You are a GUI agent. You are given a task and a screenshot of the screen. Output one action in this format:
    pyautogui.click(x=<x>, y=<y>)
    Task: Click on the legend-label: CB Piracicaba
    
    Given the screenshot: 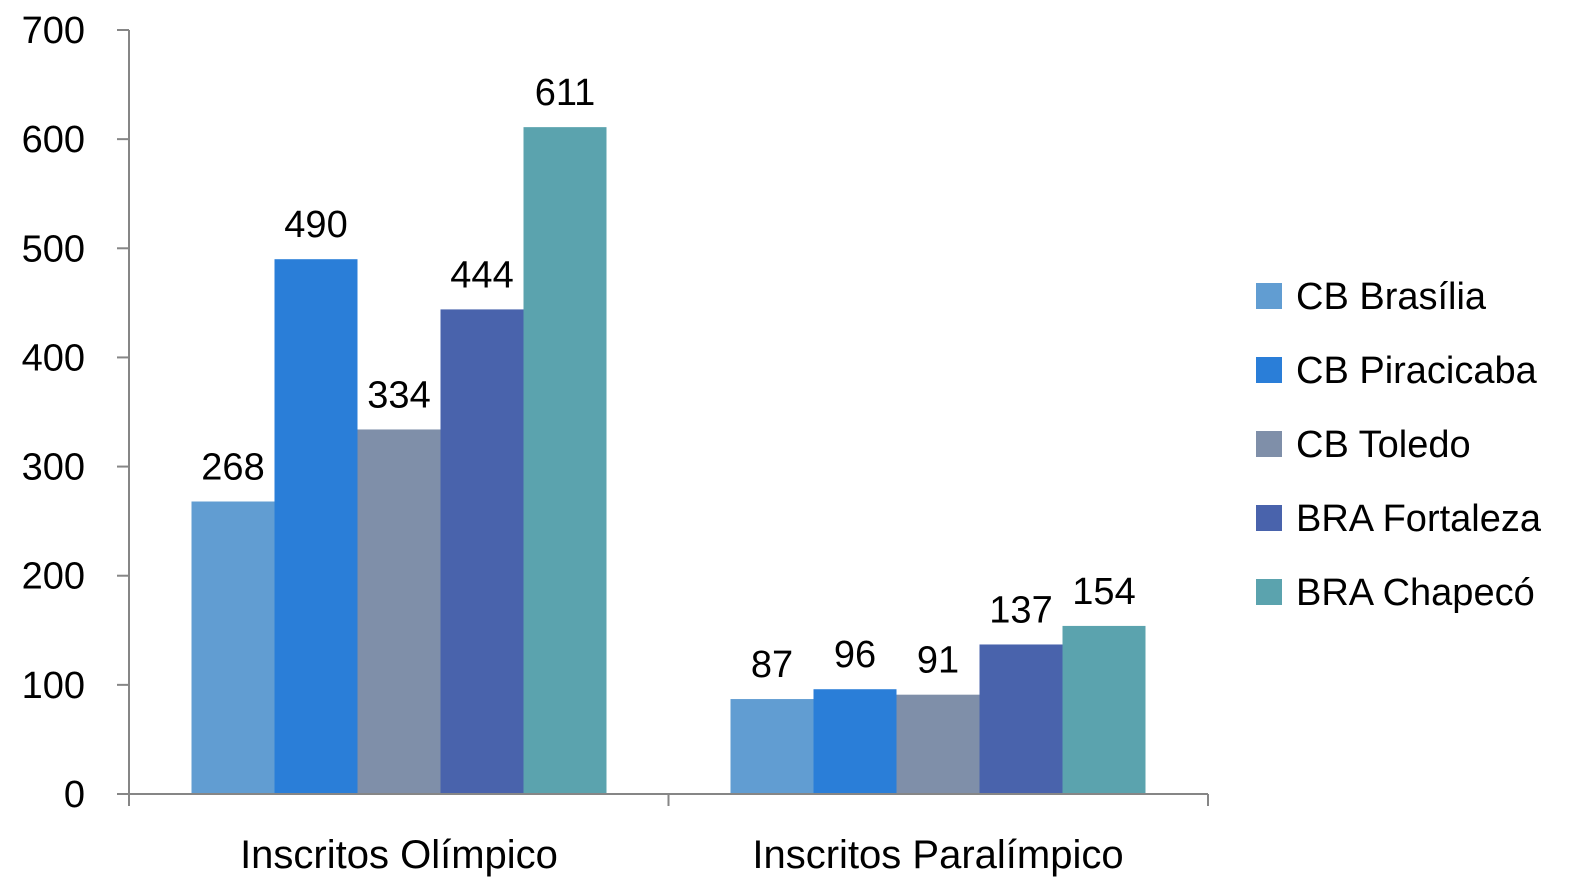 What is the action you would take?
    pyautogui.click(x=1417, y=371)
    